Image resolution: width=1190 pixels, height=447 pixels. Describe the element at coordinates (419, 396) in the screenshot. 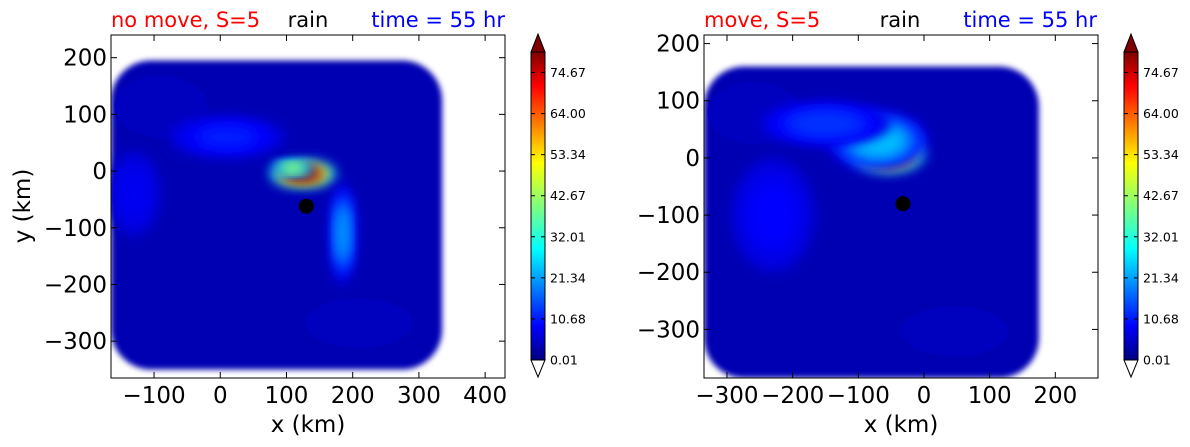

I see `x-tick-label: 300` at that location.